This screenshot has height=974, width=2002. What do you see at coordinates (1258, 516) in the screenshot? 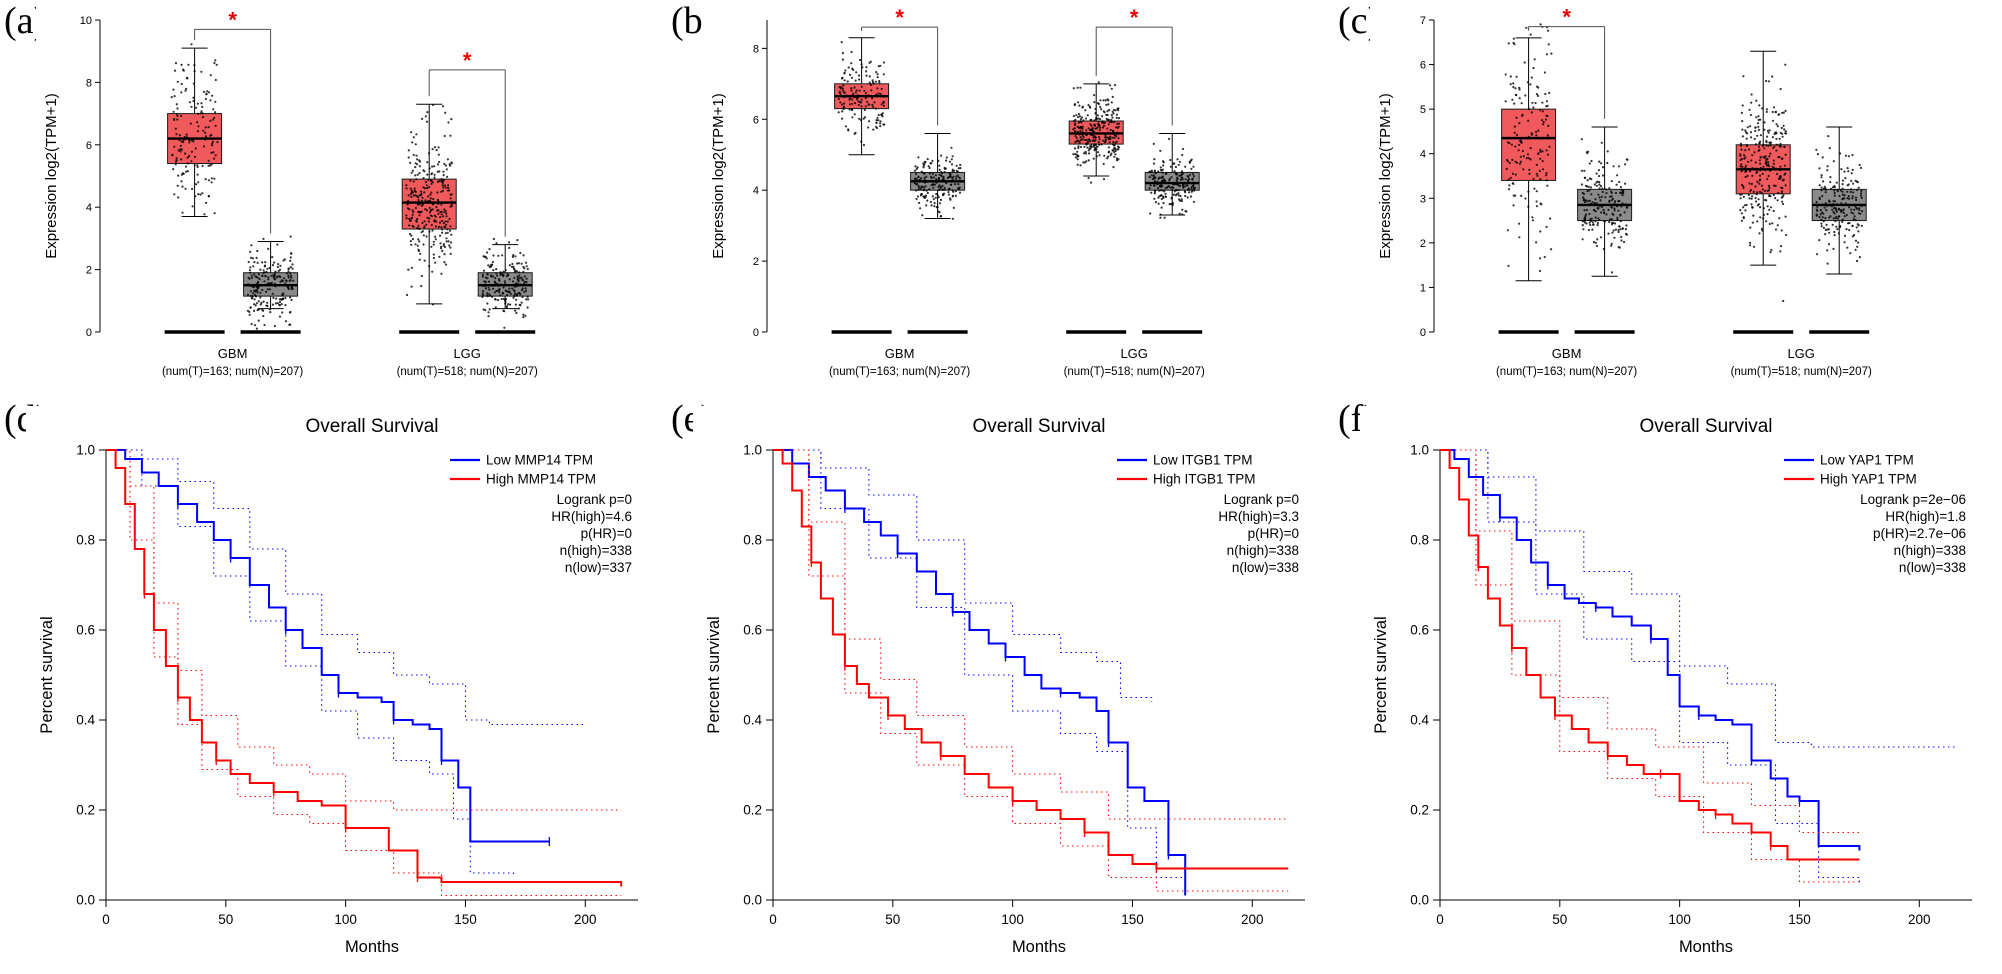
I see `svg-text: HR(high)=3.3` at bounding box center [1258, 516].